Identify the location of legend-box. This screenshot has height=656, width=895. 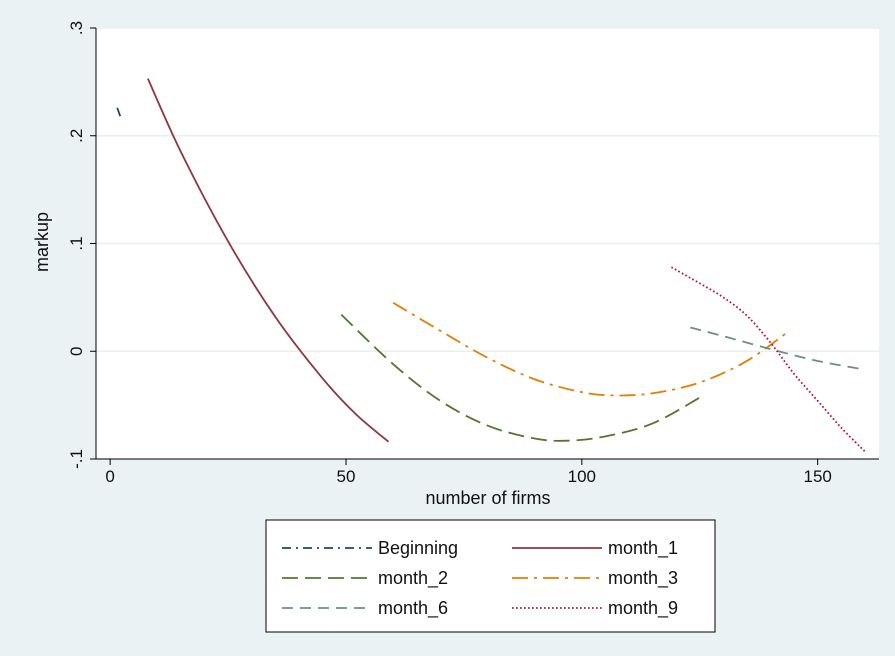
(490, 576).